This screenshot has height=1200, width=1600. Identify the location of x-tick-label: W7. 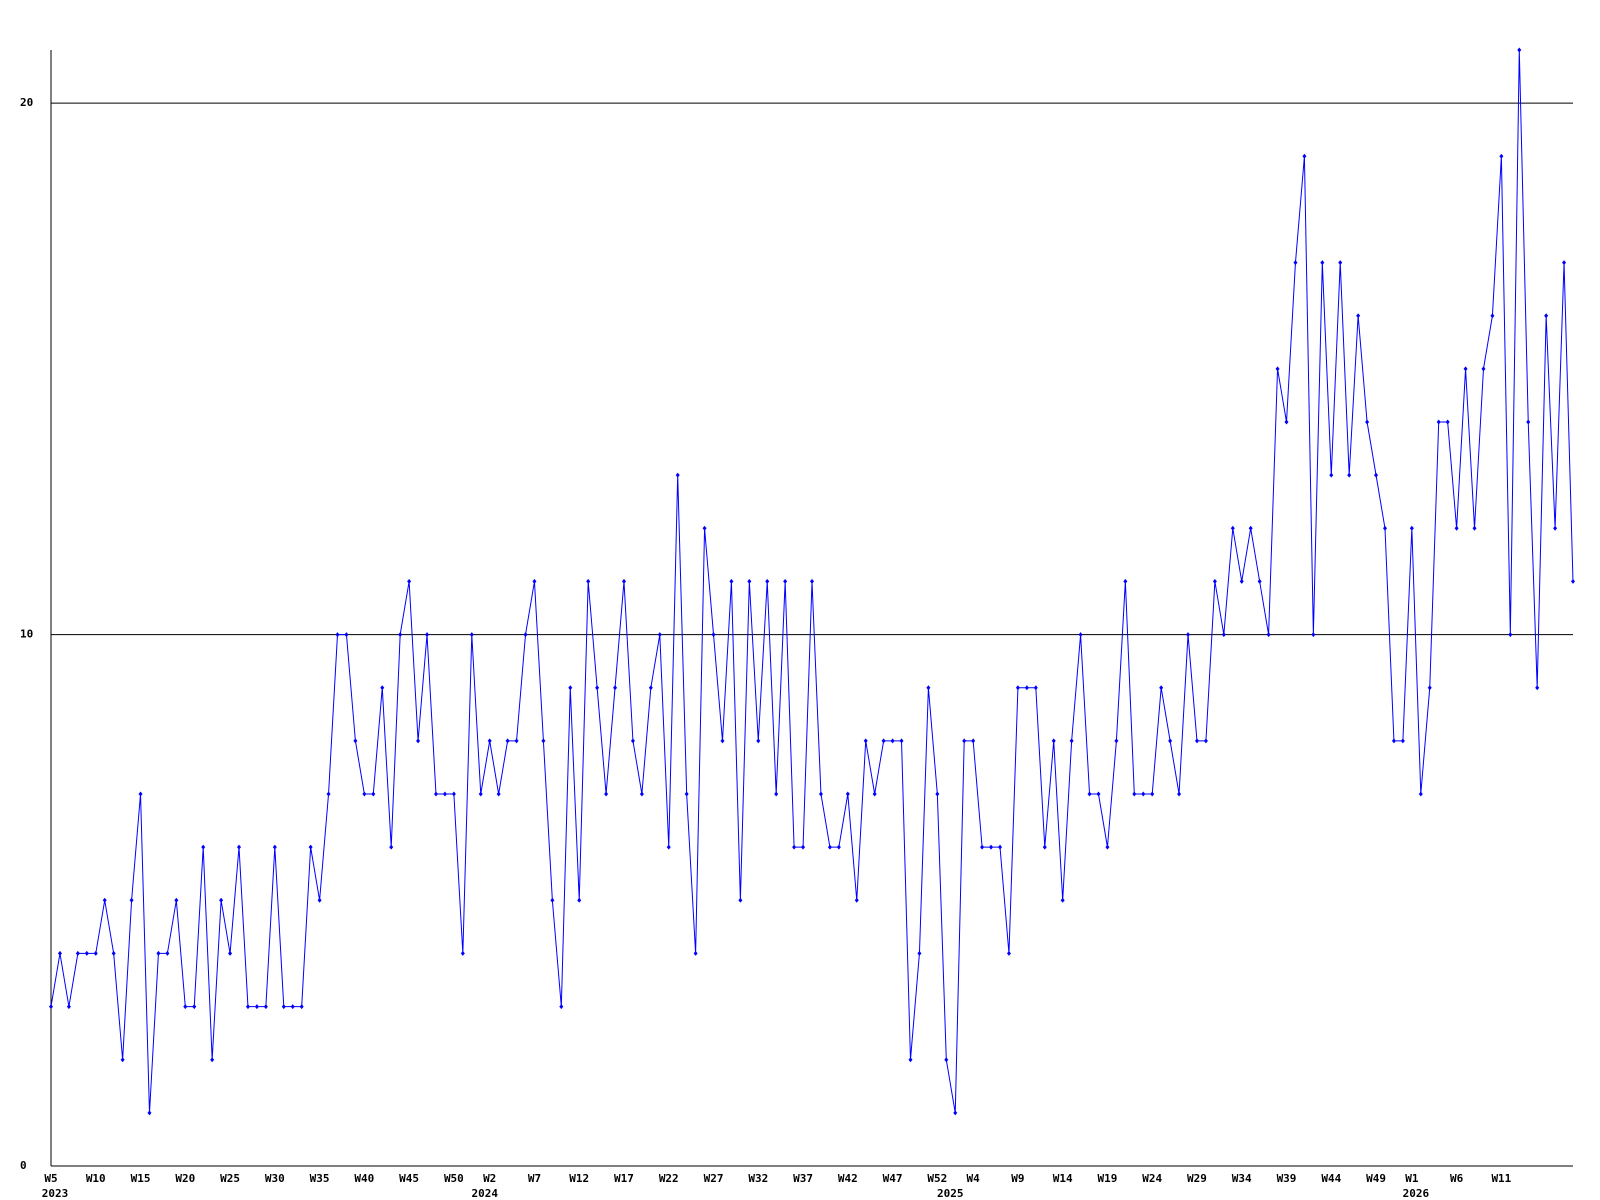
(534, 1178).